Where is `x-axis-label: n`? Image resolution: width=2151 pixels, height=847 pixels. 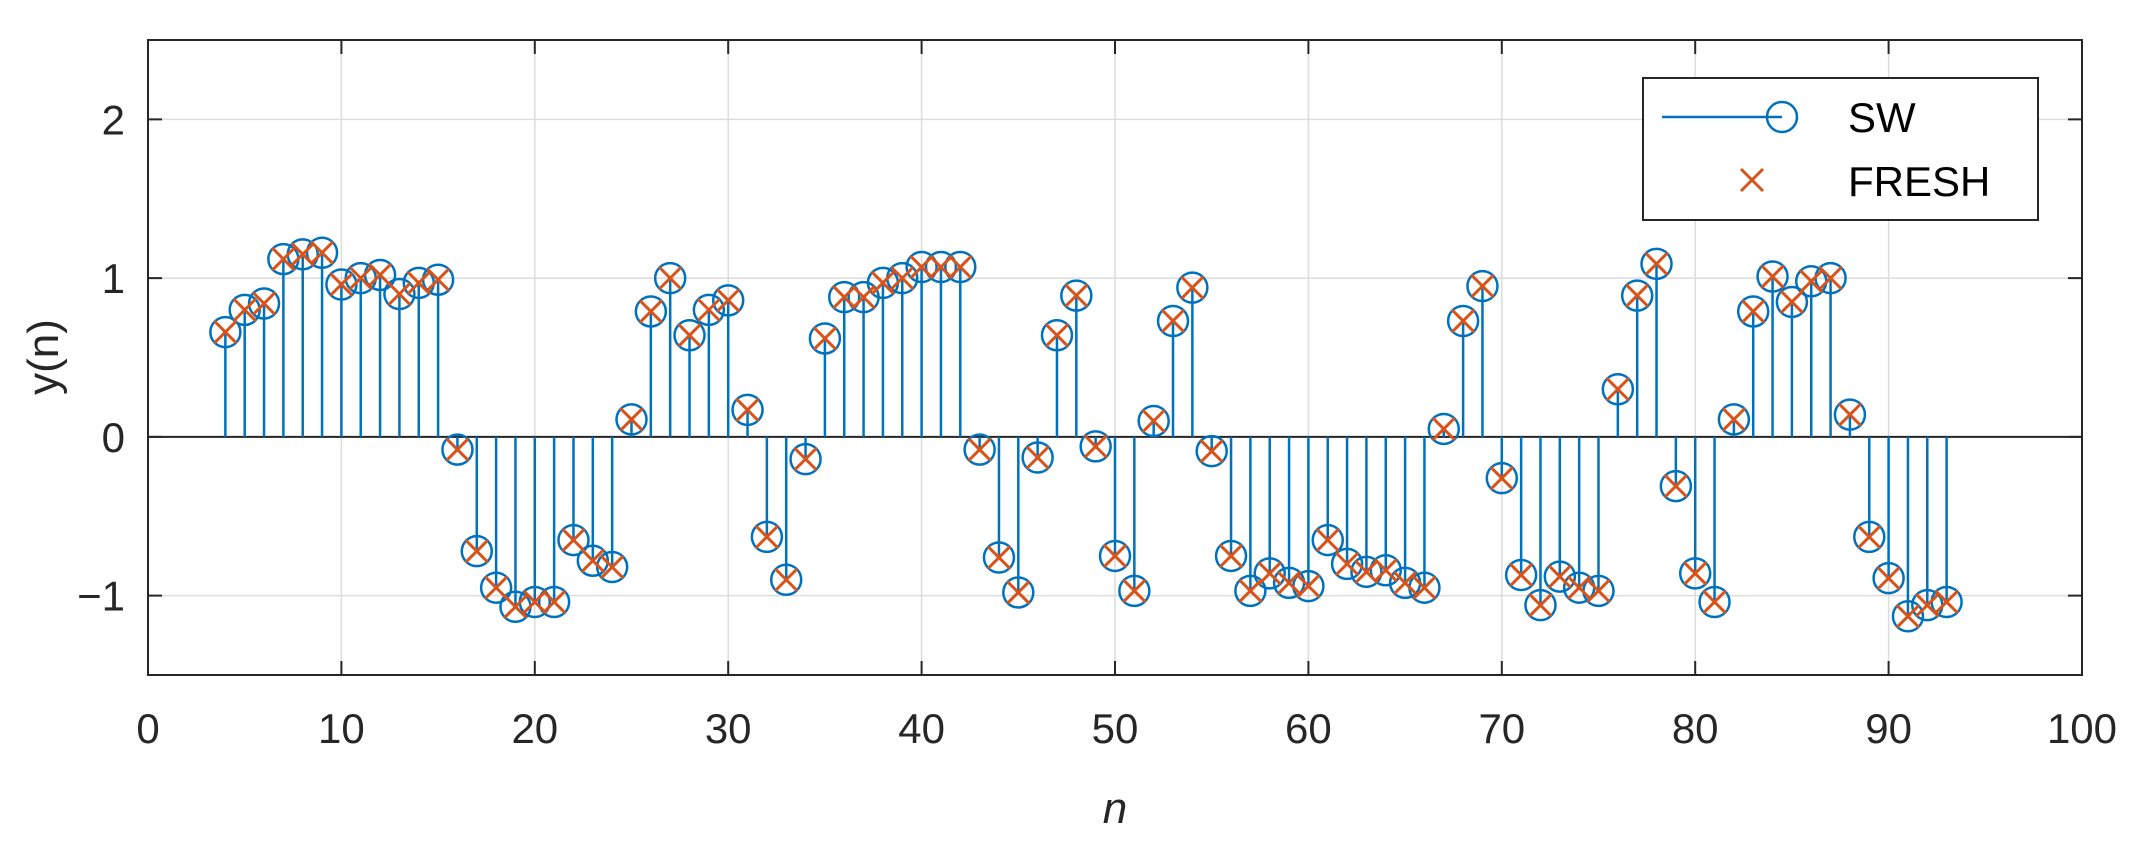
x-axis-label: n is located at coordinates (1115, 808).